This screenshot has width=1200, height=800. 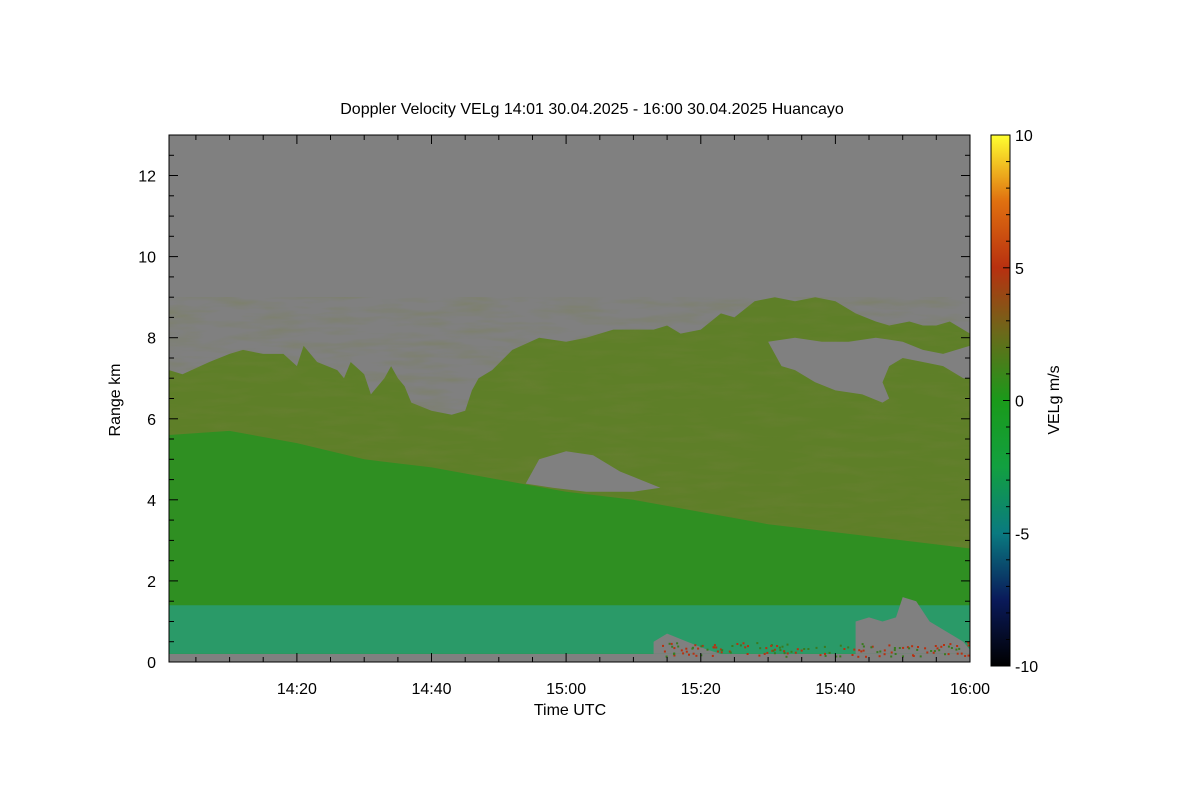 What do you see at coordinates (431, 689) in the screenshot?
I see `x-tick-label: 14:40` at bounding box center [431, 689].